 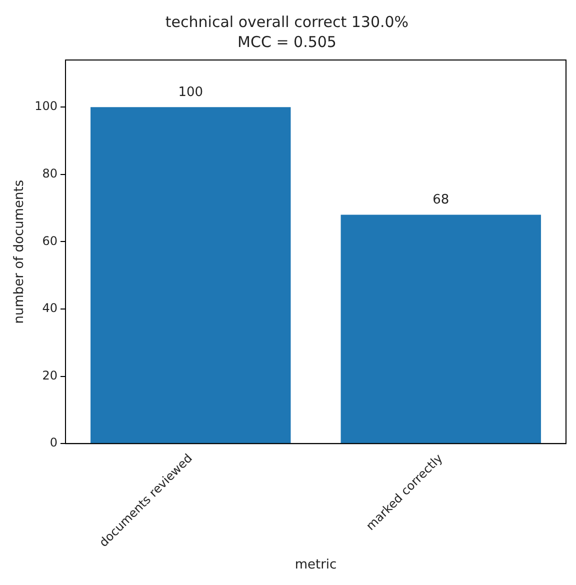 I want to click on y-tick-label: 80, so click(x=50, y=173).